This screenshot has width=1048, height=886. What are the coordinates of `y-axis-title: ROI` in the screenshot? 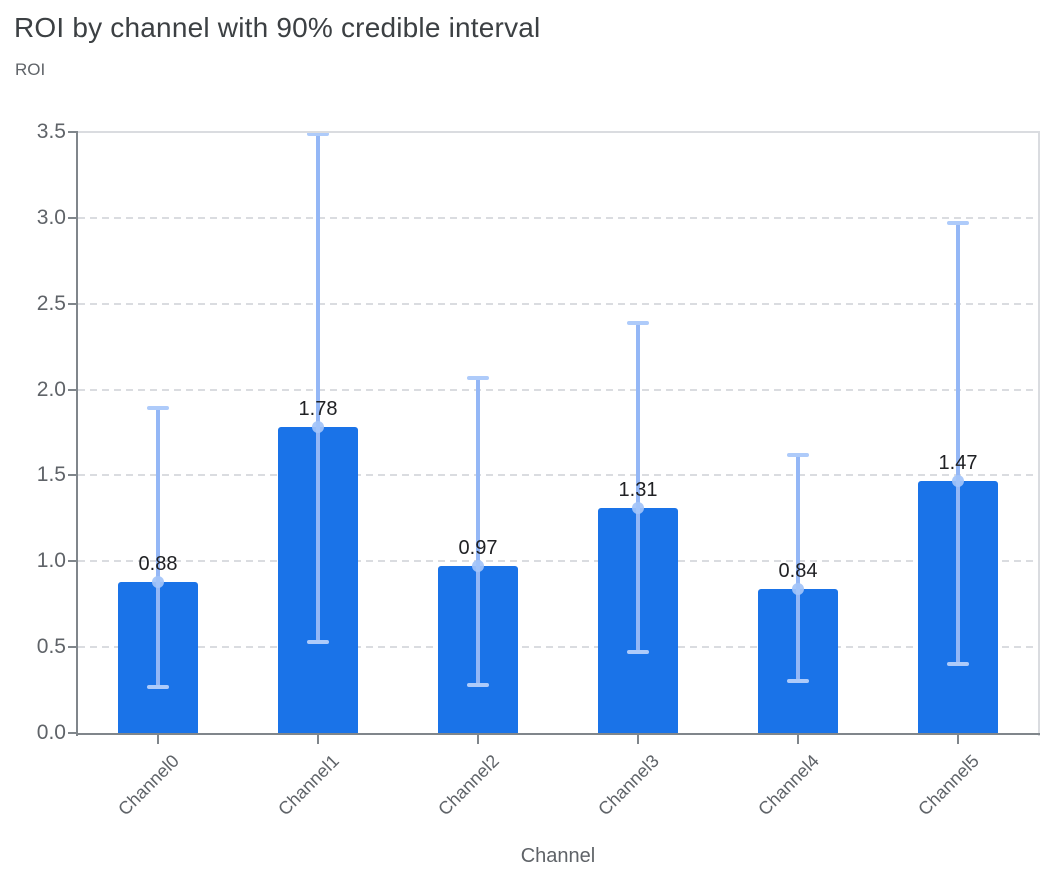 It's located at (30, 69).